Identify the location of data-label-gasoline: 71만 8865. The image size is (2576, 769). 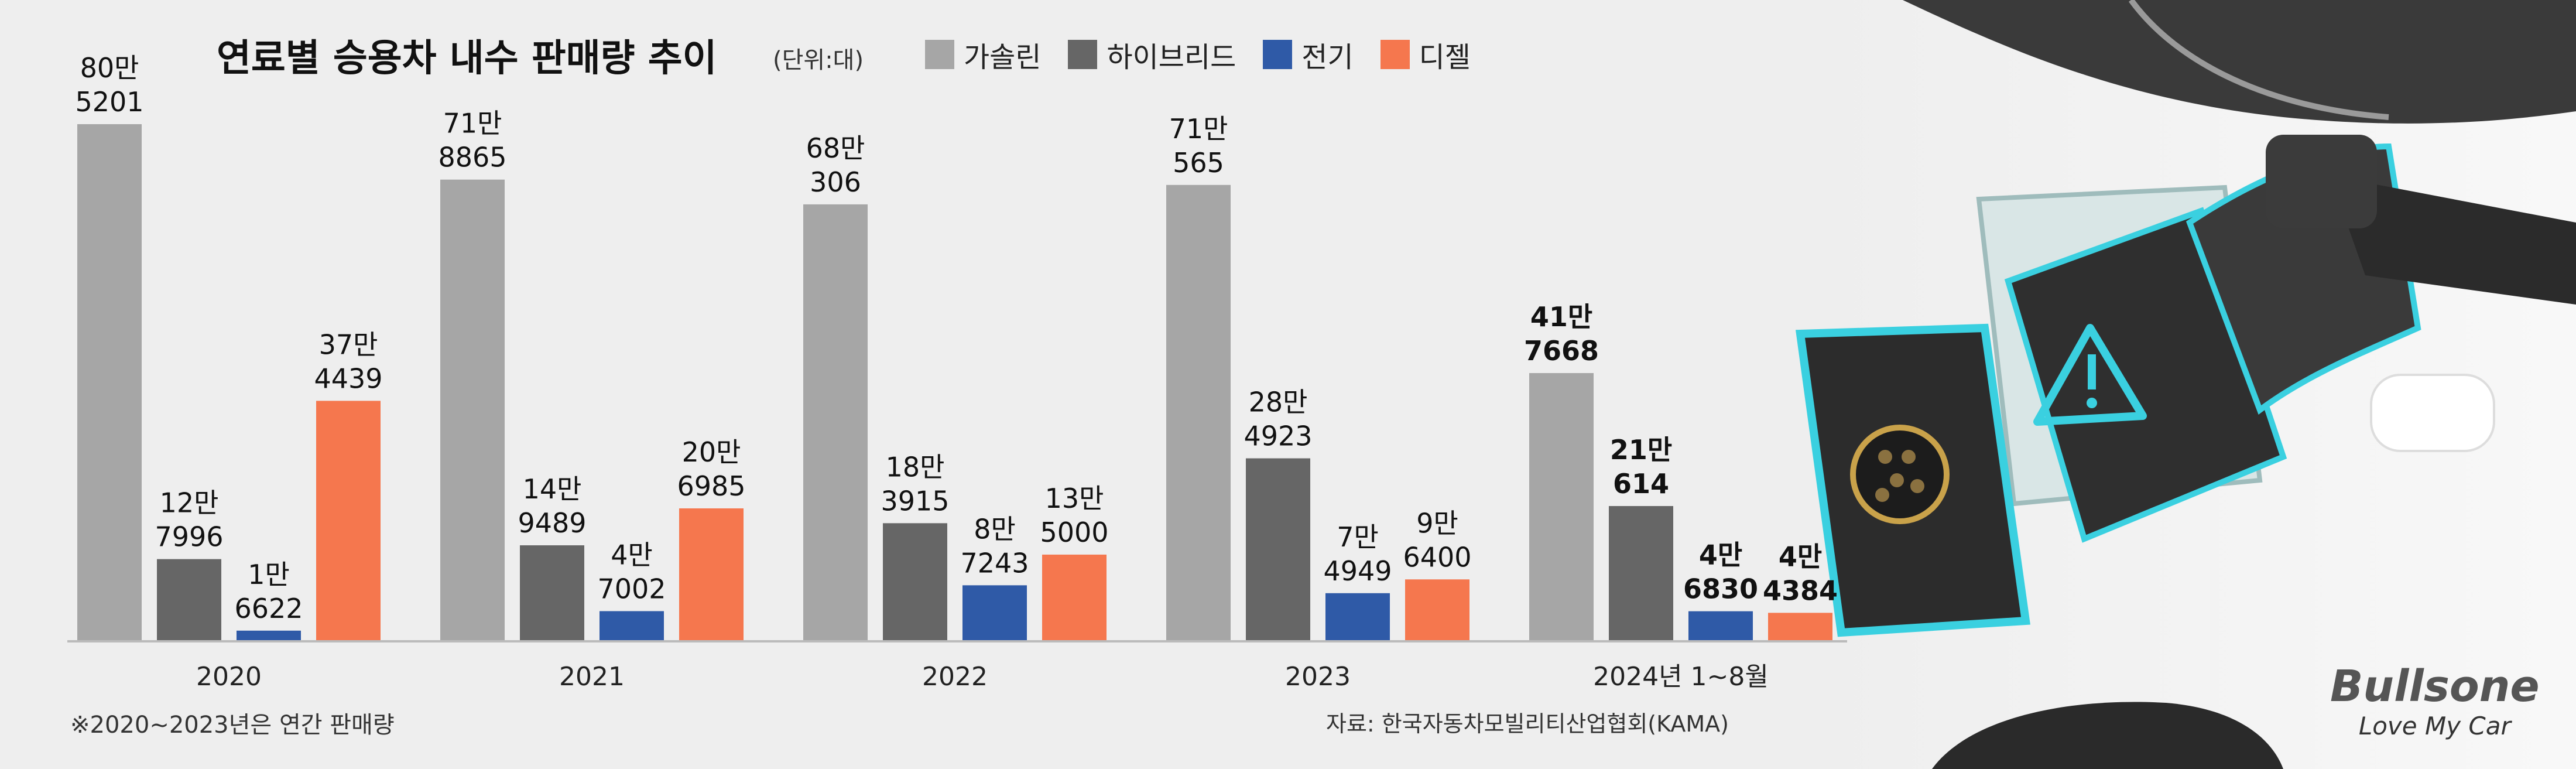
(472, 140).